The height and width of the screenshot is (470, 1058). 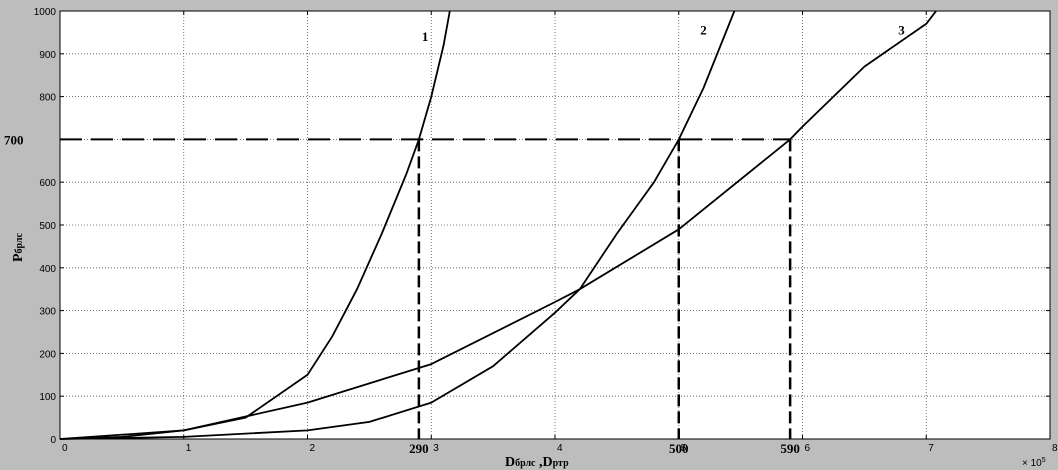 What do you see at coordinates (537, 462) in the screenshot?
I see `x-axis-label: Dбрлс ,Dртр` at bounding box center [537, 462].